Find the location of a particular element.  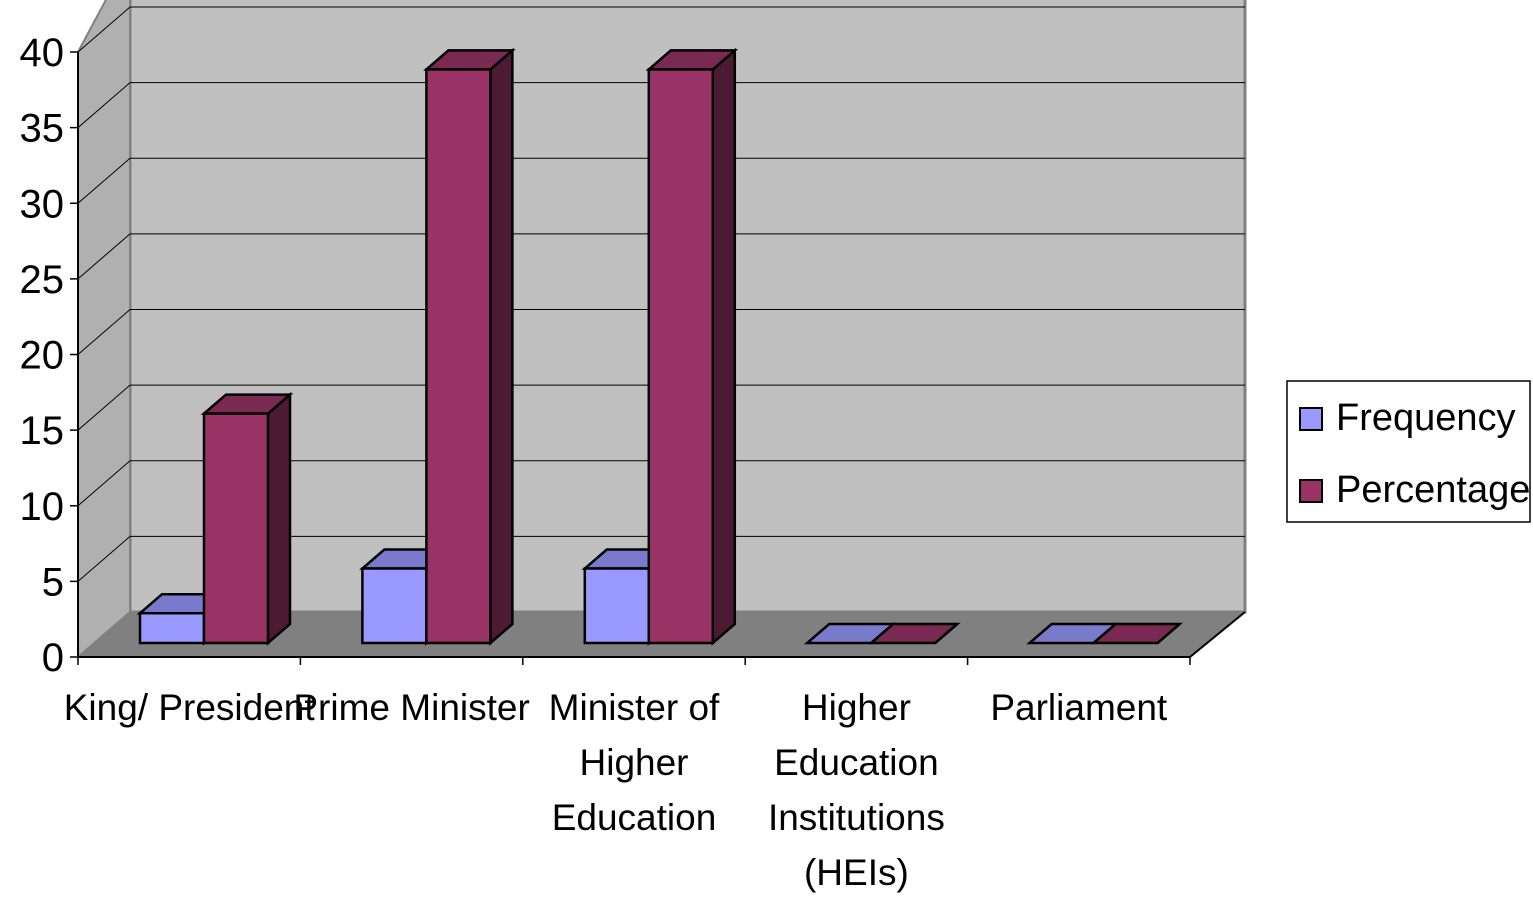

x-category-label-line: Parliament is located at coordinates (1079, 707).